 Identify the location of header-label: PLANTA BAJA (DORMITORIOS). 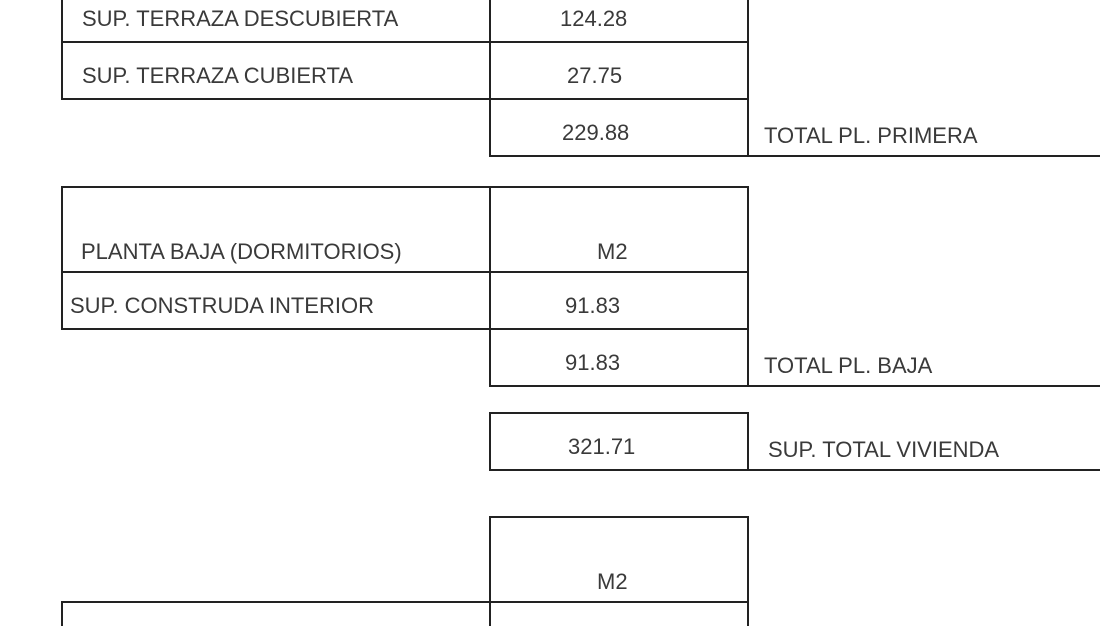
(241, 251).